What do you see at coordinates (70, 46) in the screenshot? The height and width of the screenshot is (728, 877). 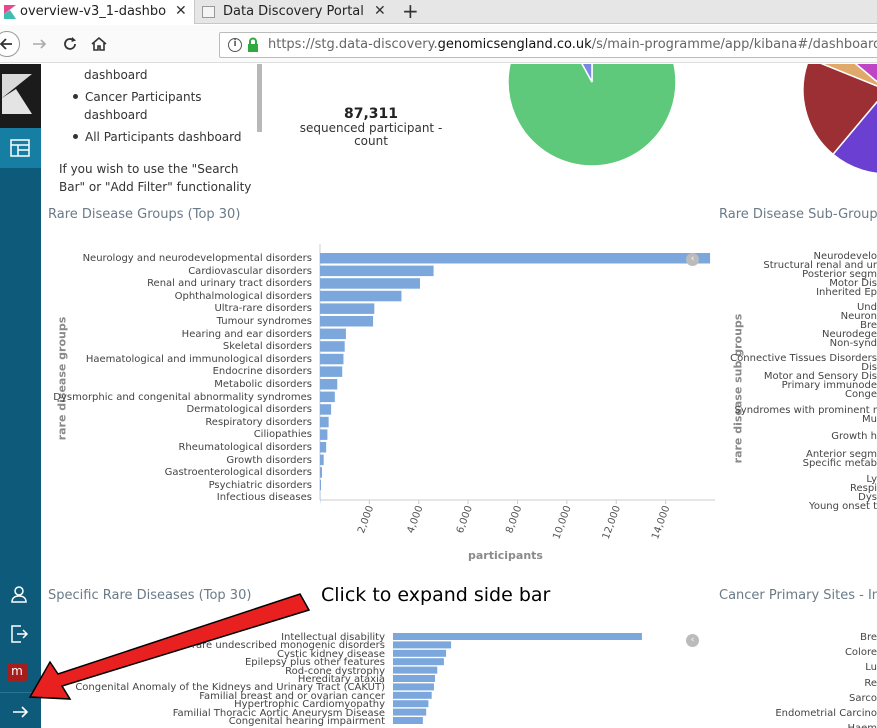 I see `reload-icon` at bounding box center [70, 46].